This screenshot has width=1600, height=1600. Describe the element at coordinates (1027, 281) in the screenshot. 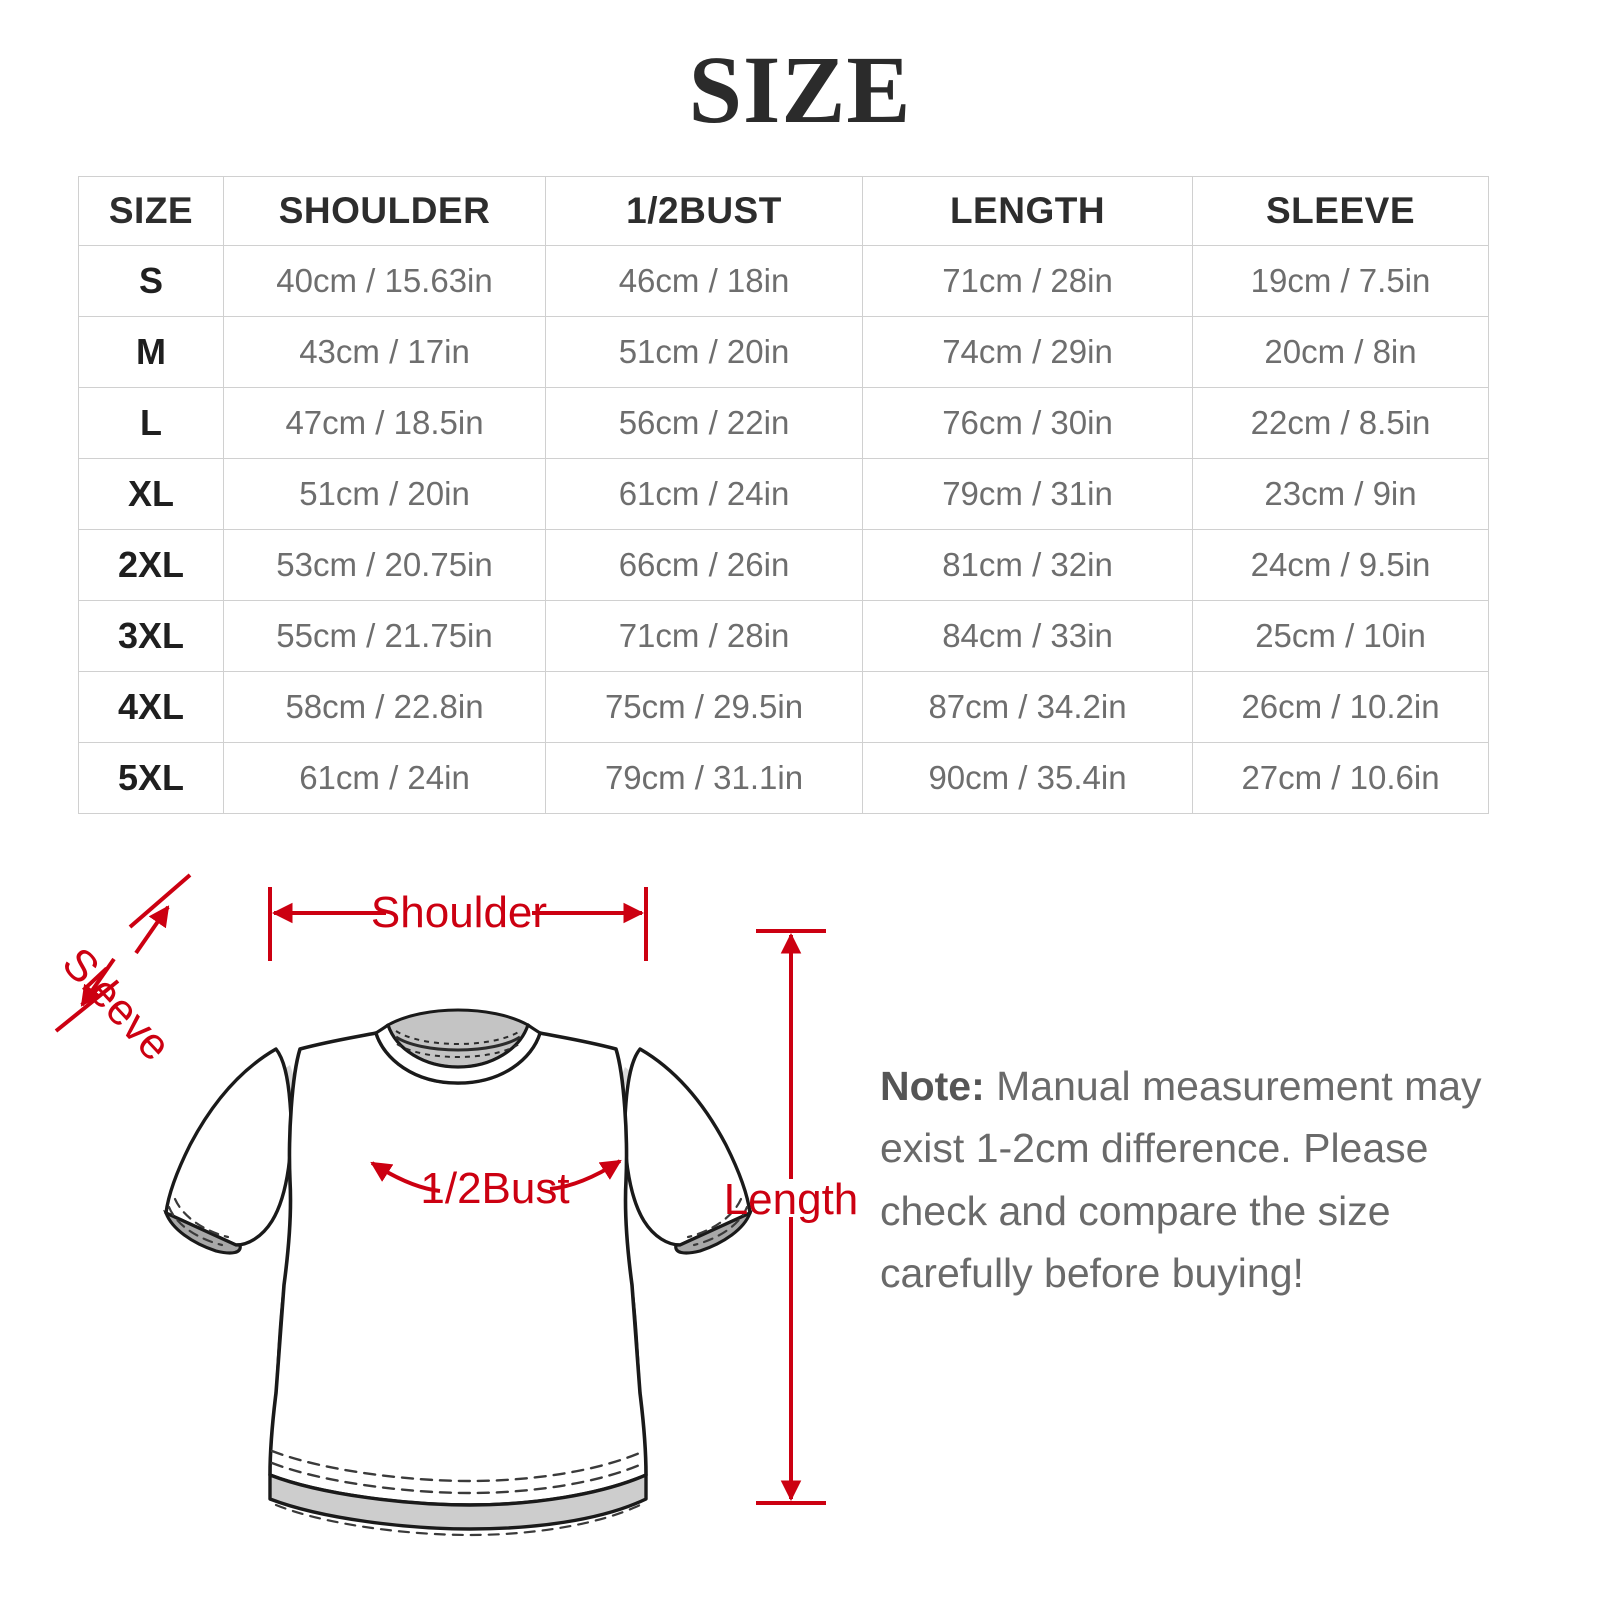

I see `cell-length: 71cm / 28in` at that location.